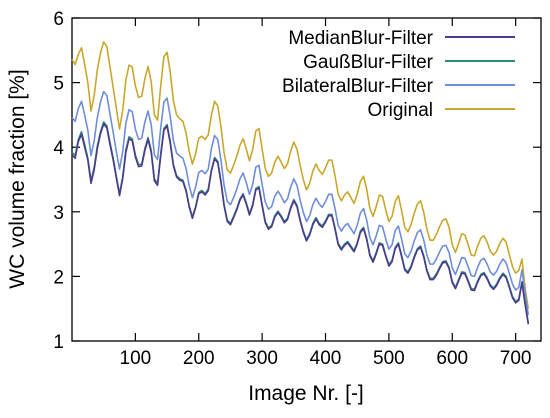 The image size is (550, 418). Describe the element at coordinates (452, 358) in the screenshot. I see `x-tick-label: 600` at that location.